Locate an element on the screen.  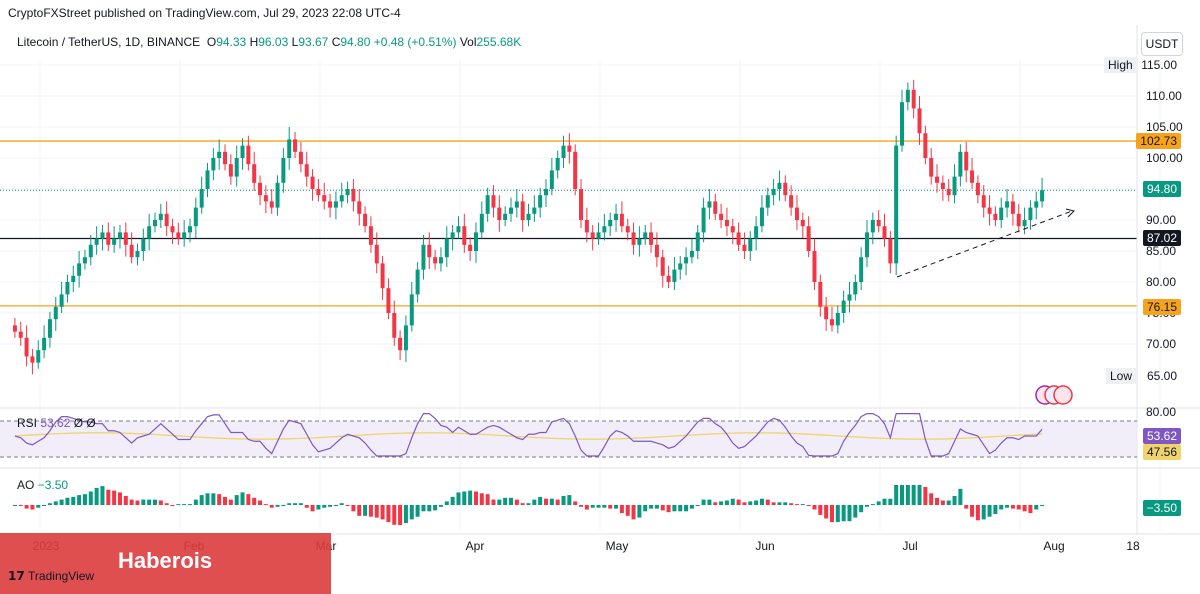
low-value: 93.67 is located at coordinates (313, 42).